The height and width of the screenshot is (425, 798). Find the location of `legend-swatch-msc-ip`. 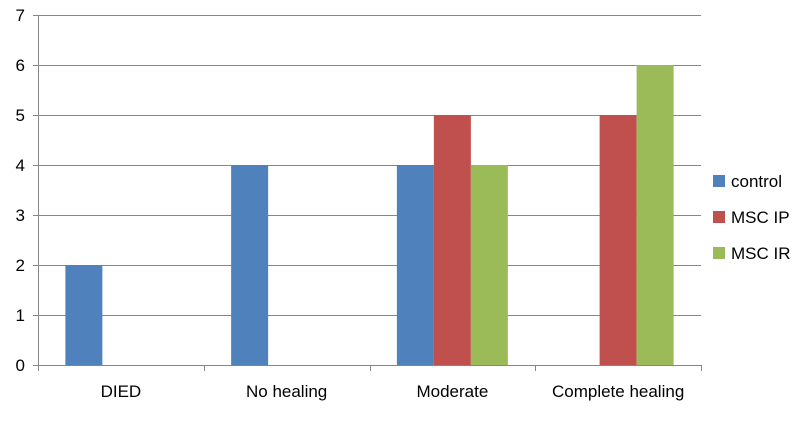

legend-swatch-msc-ip is located at coordinates (719, 217).